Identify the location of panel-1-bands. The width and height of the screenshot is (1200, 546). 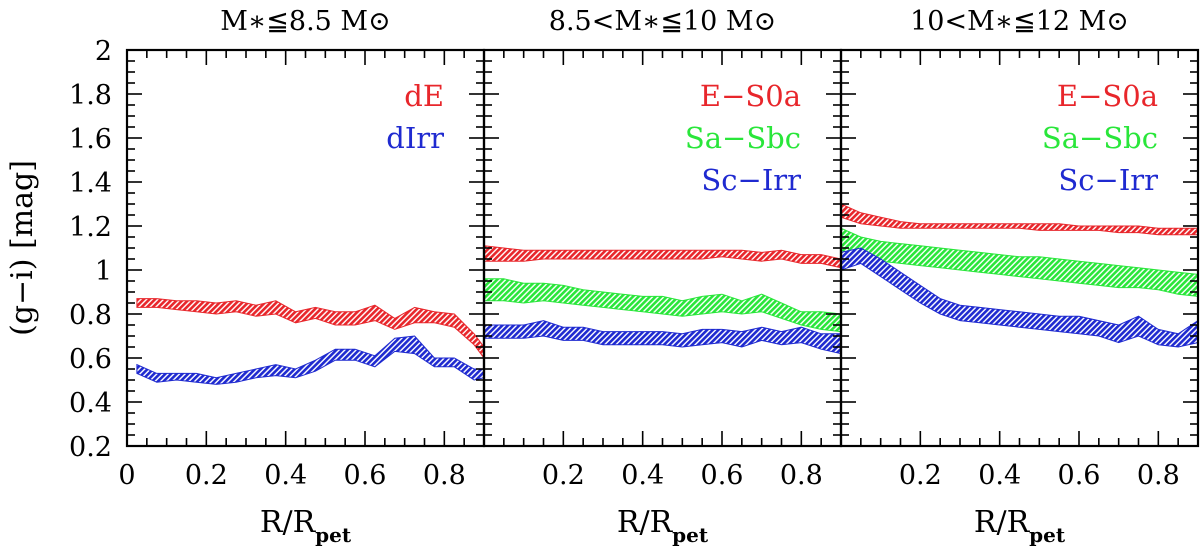
(310, 341).